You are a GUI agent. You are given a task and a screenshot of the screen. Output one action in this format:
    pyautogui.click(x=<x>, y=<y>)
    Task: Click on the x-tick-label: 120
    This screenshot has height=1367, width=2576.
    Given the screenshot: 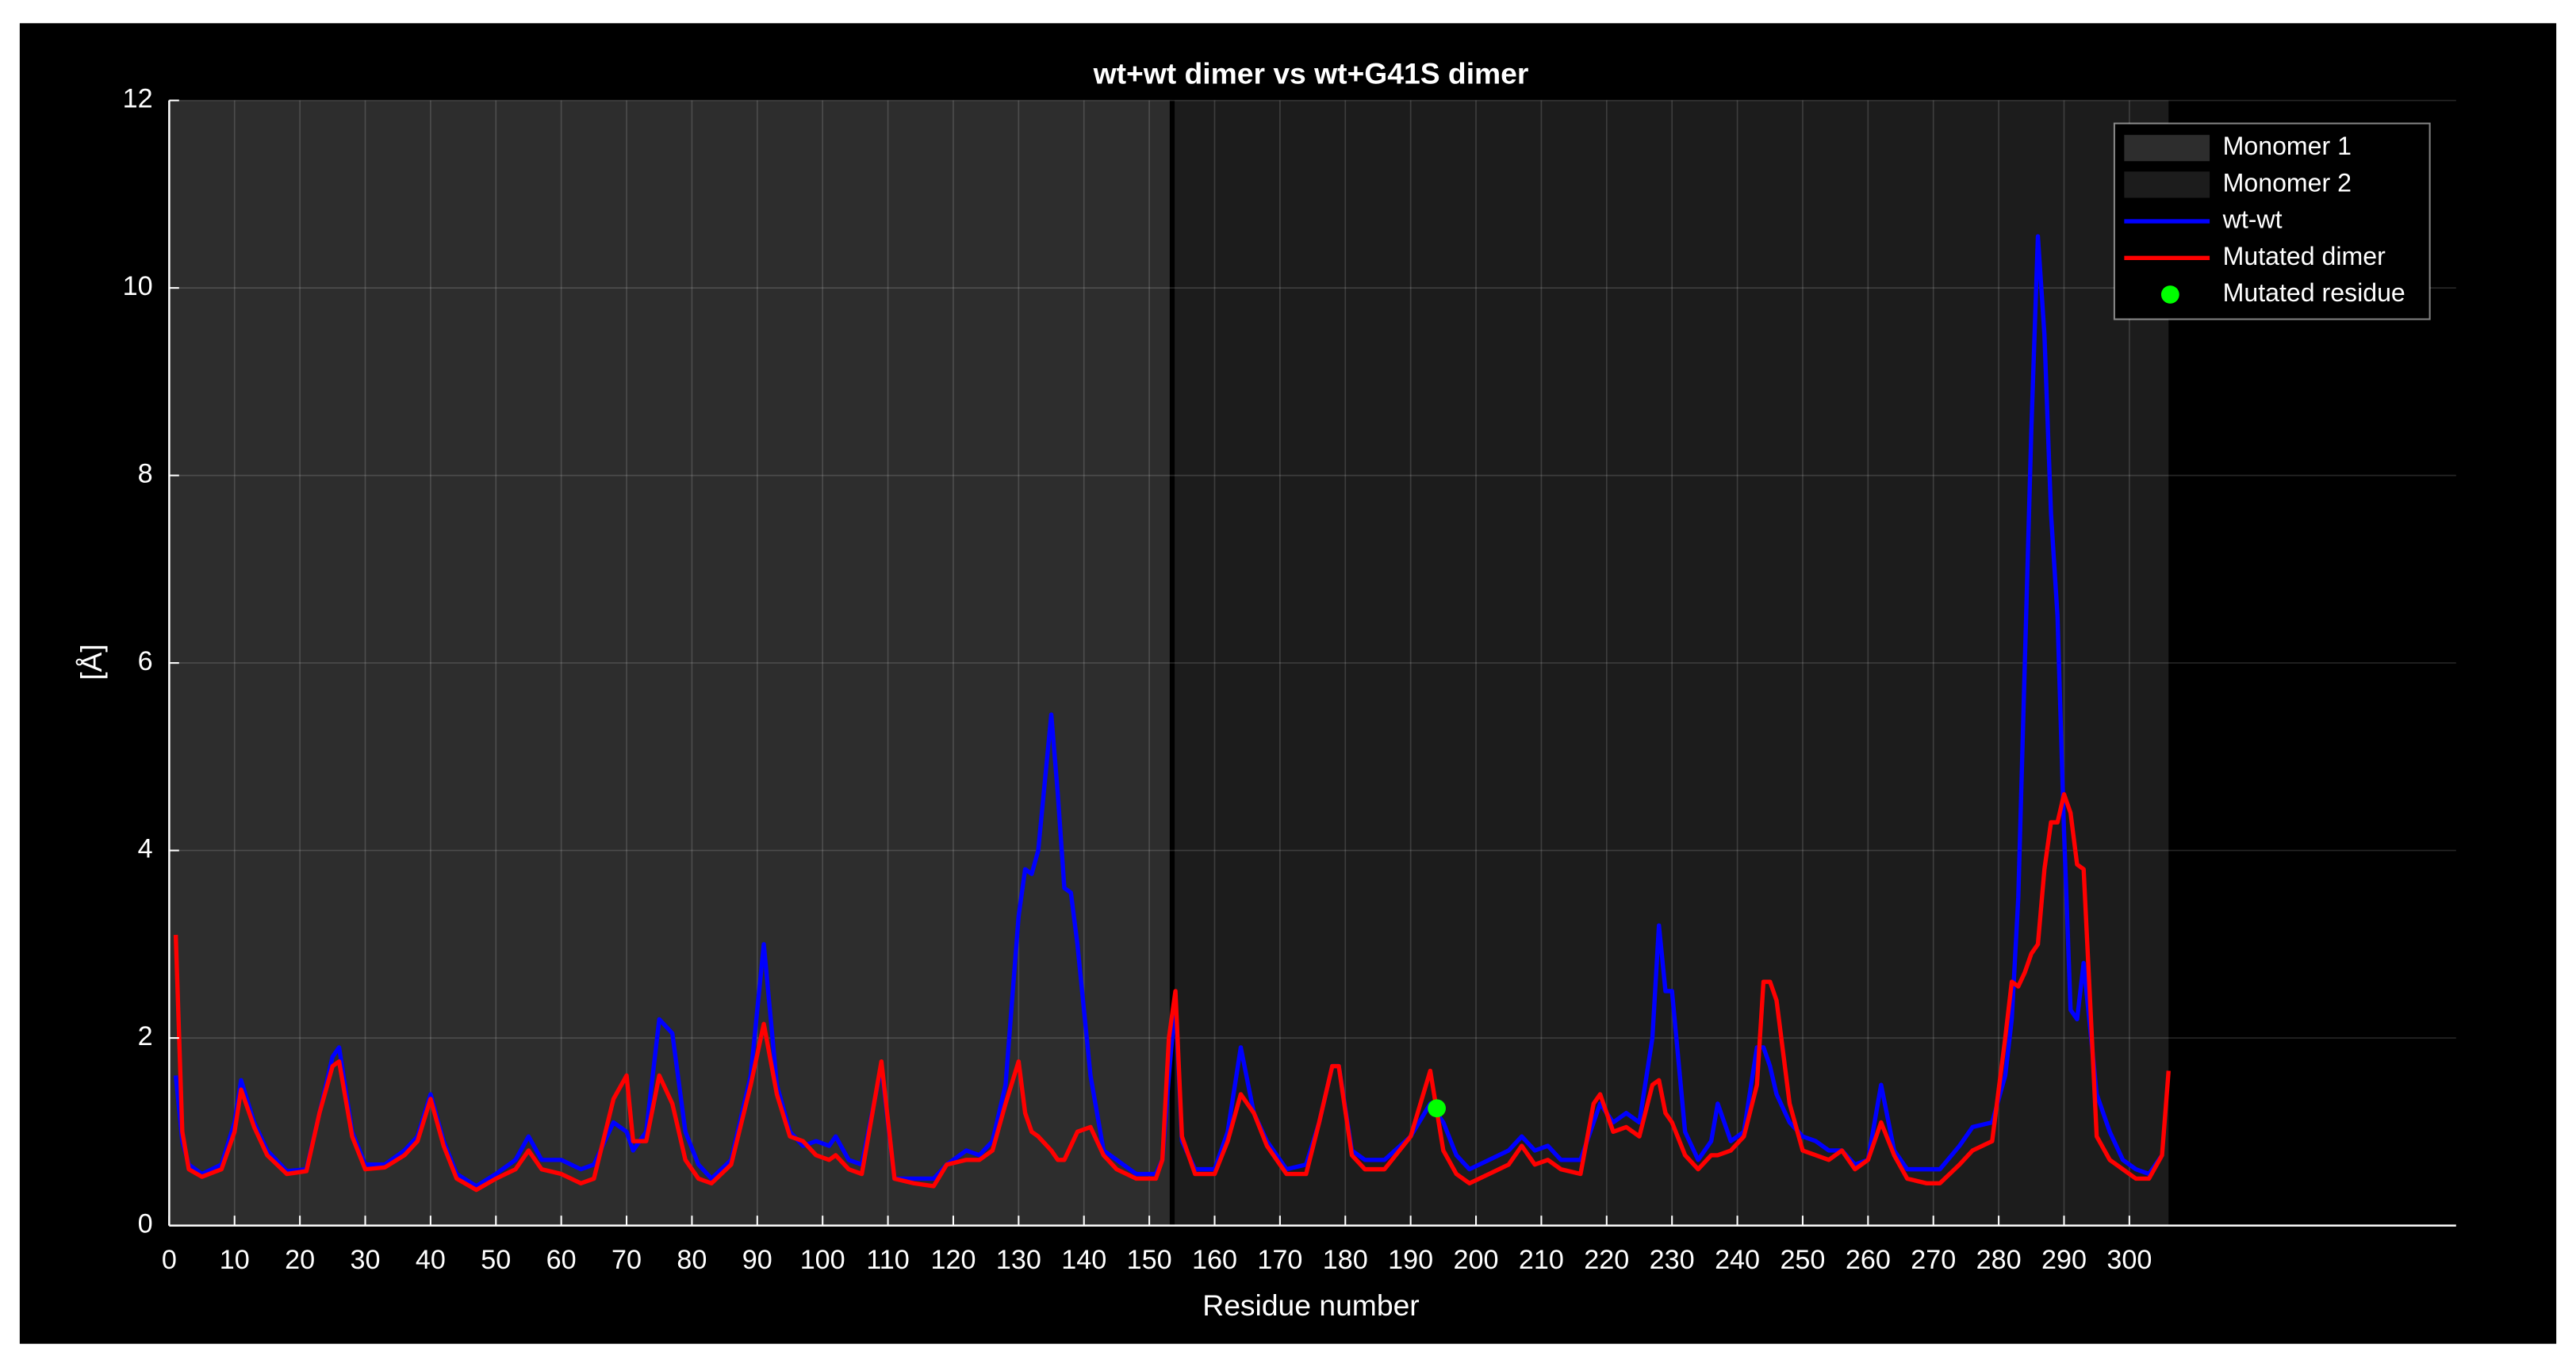 What is the action you would take?
    pyautogui.click(x=953, y=1260)
    